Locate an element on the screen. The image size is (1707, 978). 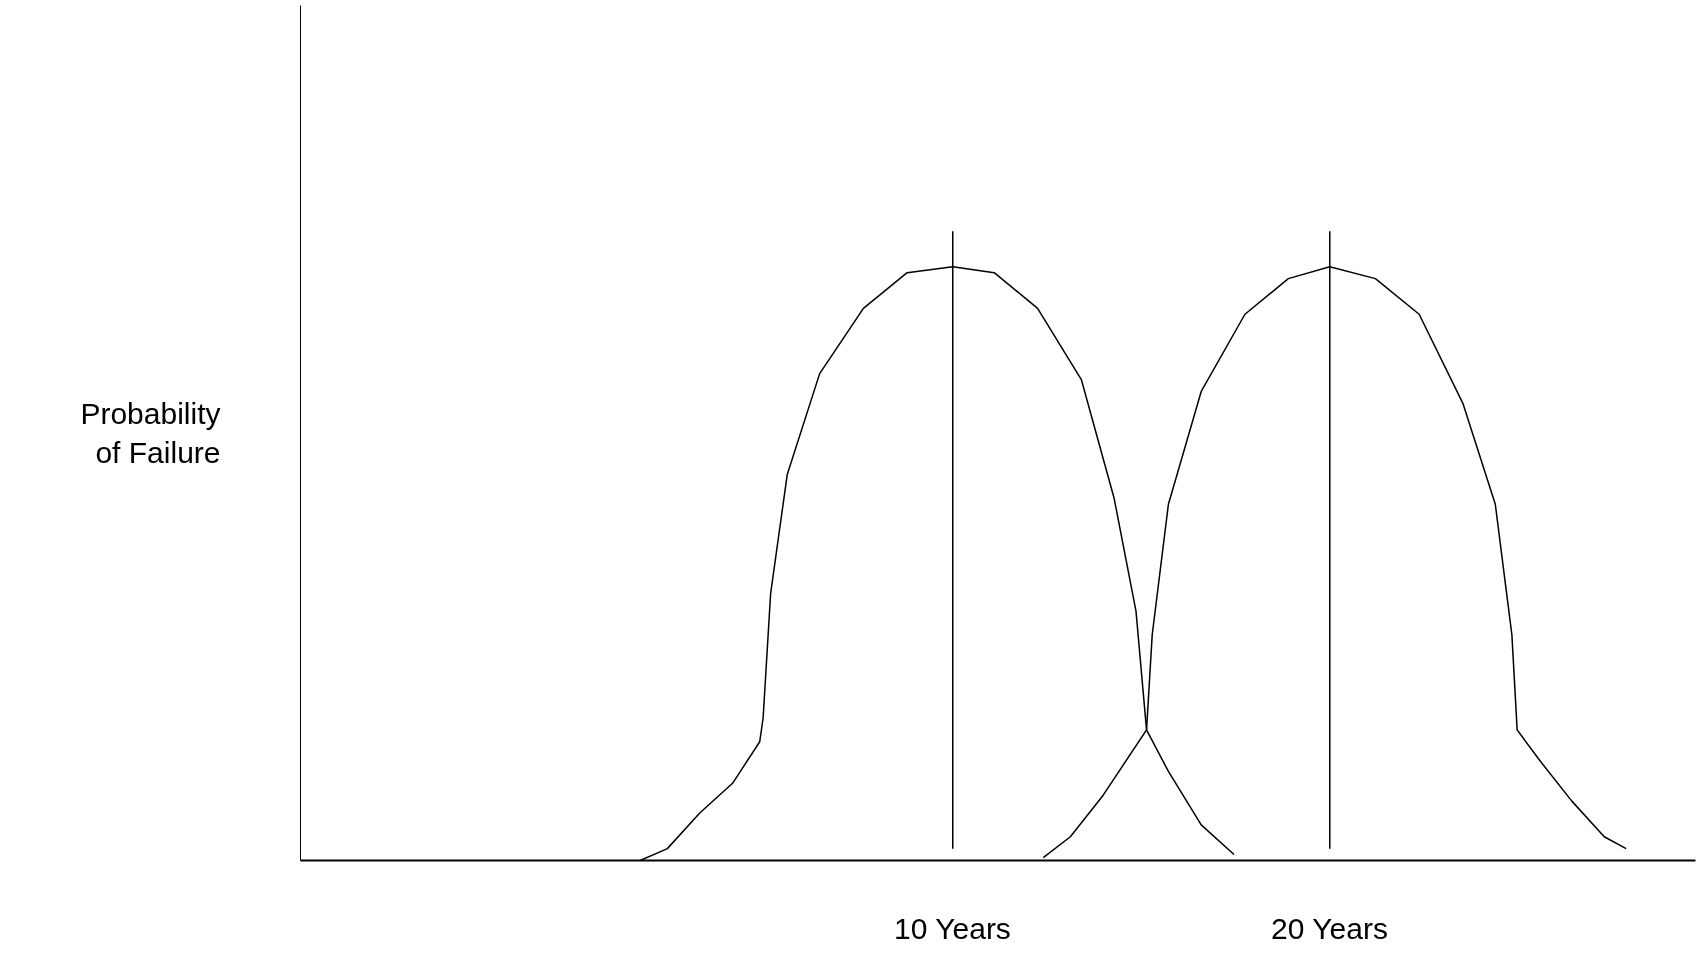
x-tick-label: 10 Years is located at coordinates (952, 928).